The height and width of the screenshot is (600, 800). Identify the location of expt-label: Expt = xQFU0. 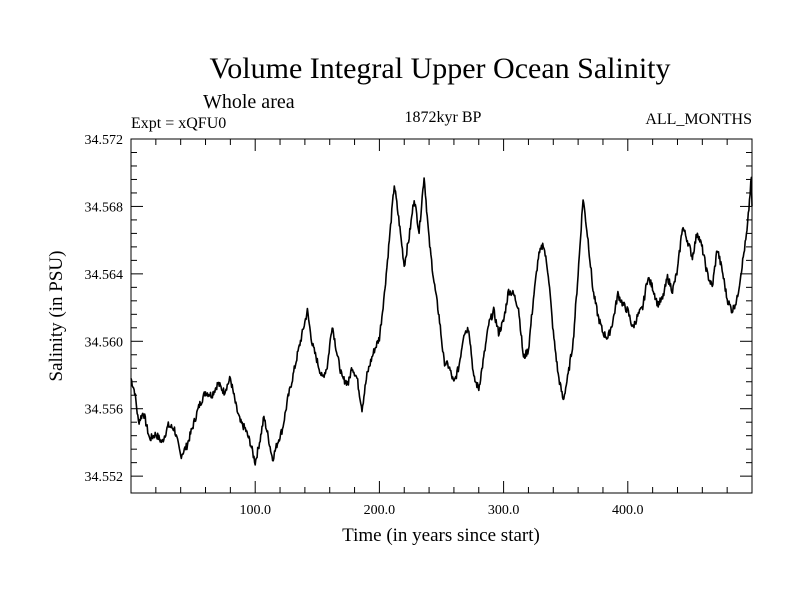
(178, 123).